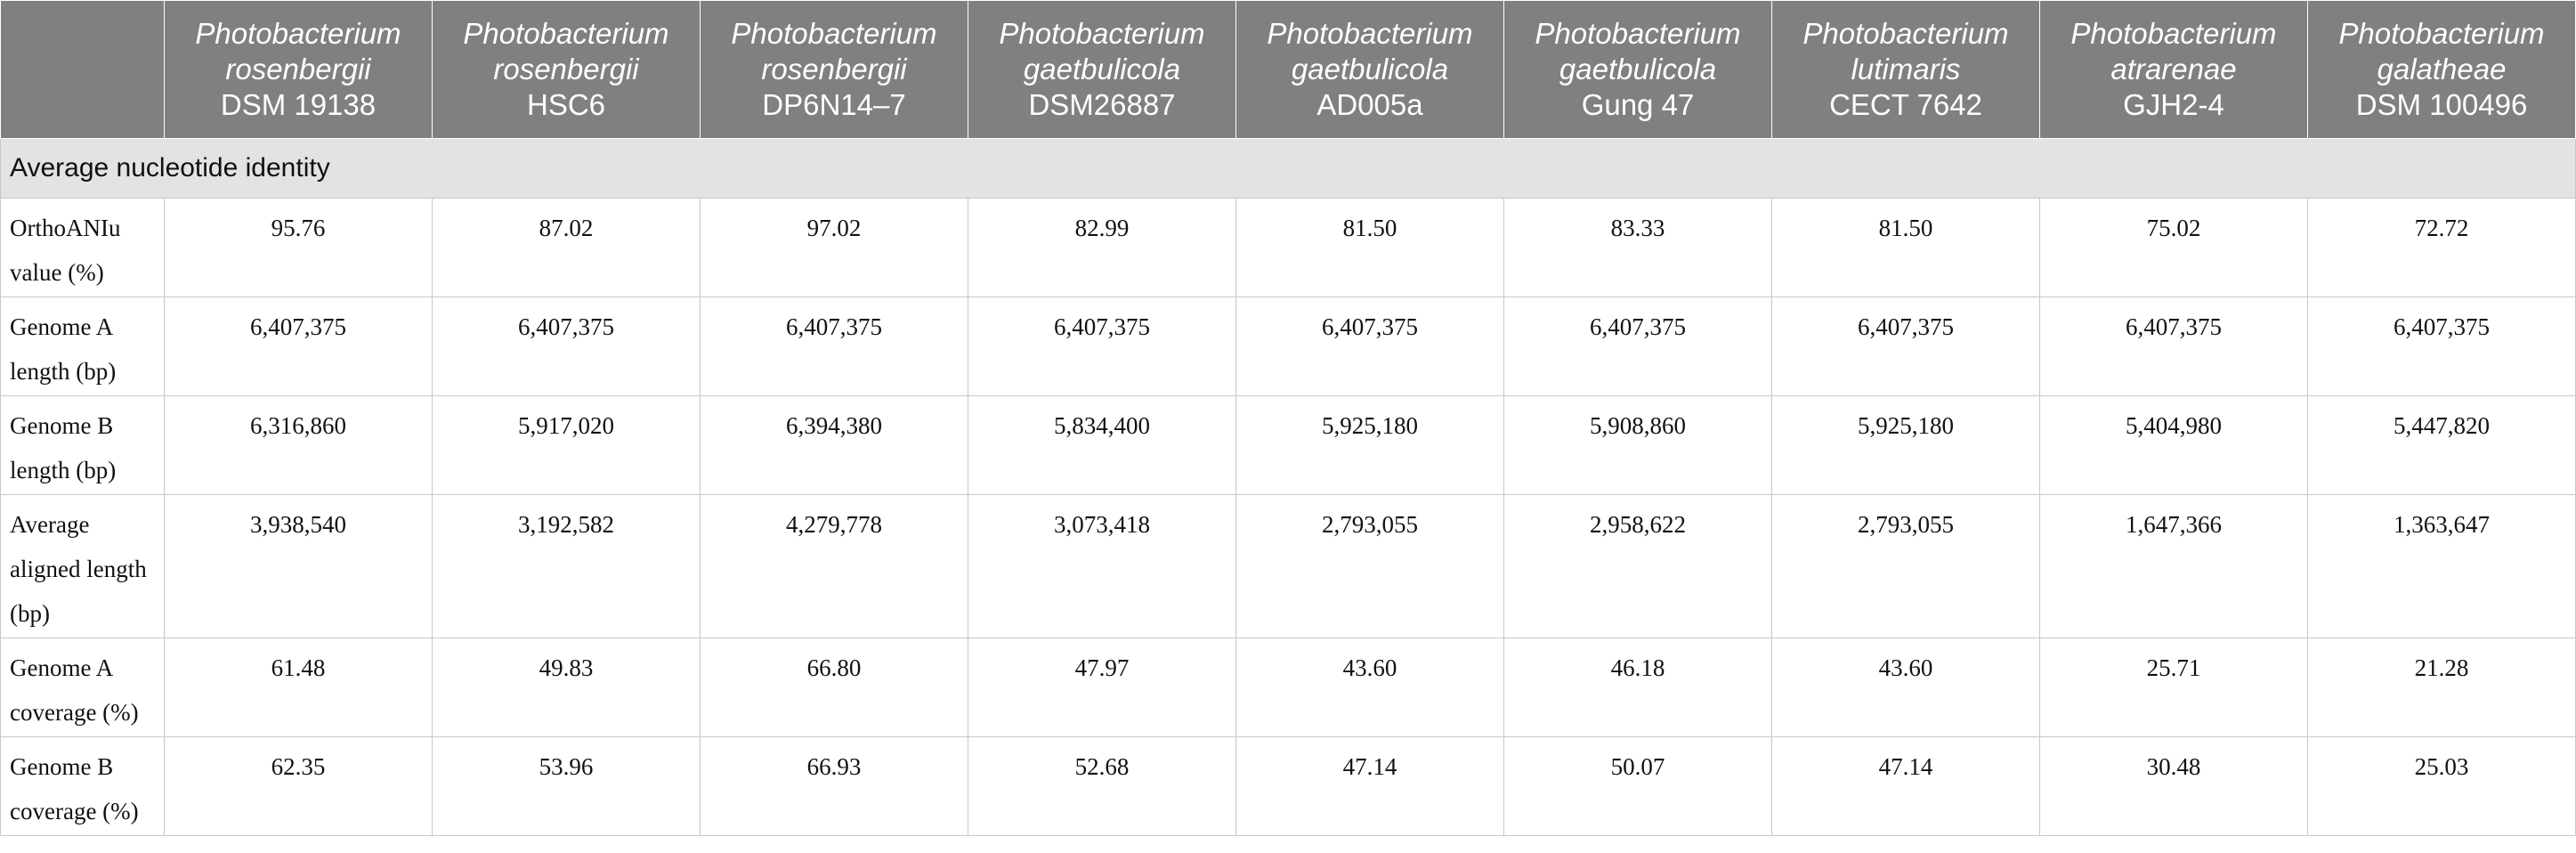 The height and width of the screenshot is (853, 2576). What do you see at coordinates (834, 566) in the screenshot?
I see `table-cell: 4,279,778` at bounding box center [834, 566].